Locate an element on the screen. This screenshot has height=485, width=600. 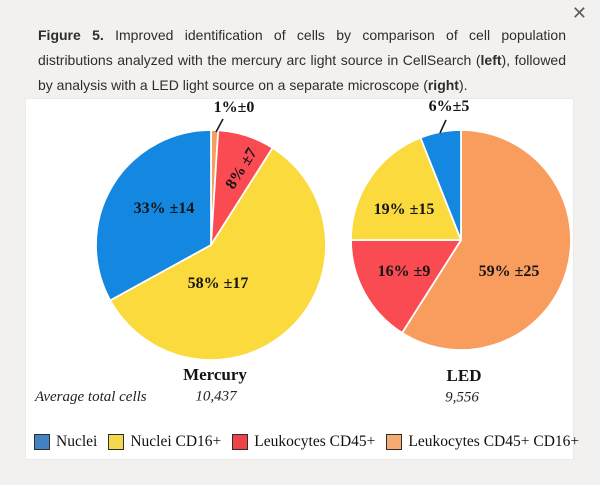
legend-item: Nuclei CD16+ is located at coordinates (164, 442).